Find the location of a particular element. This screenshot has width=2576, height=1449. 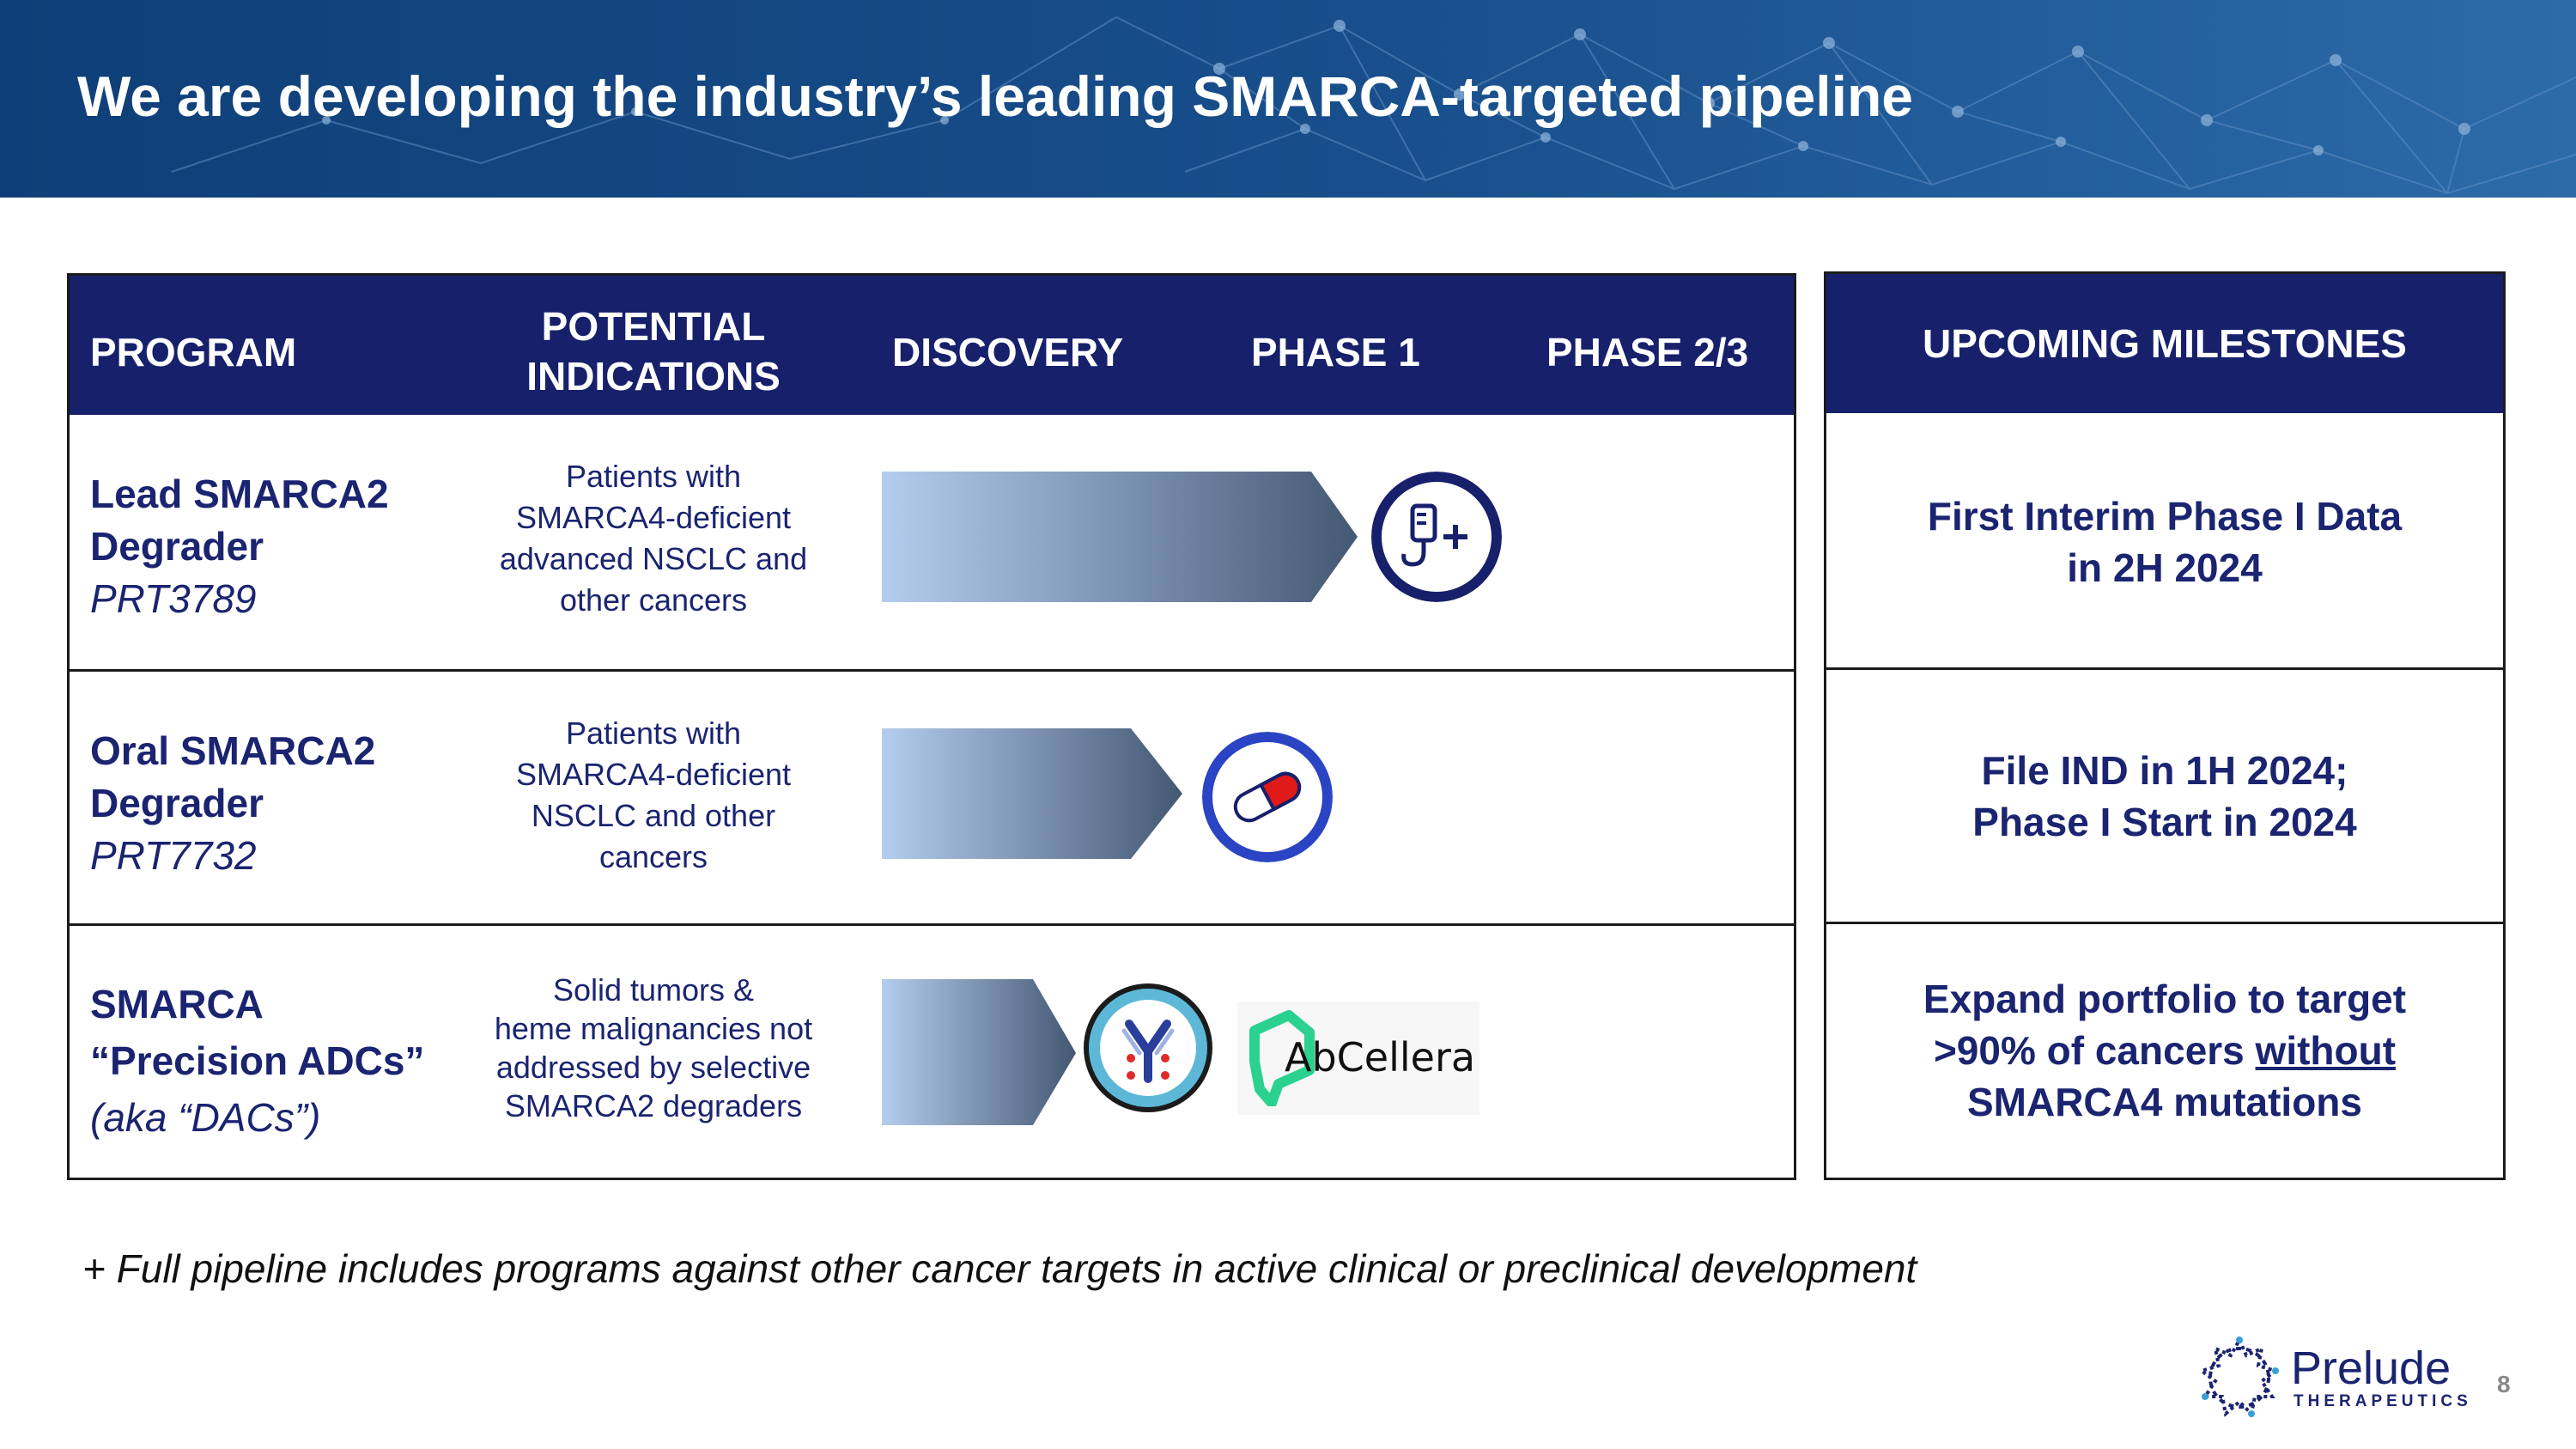

logo-subtitle: THERAPEUTICS is located at coordinates (2383, 1401).